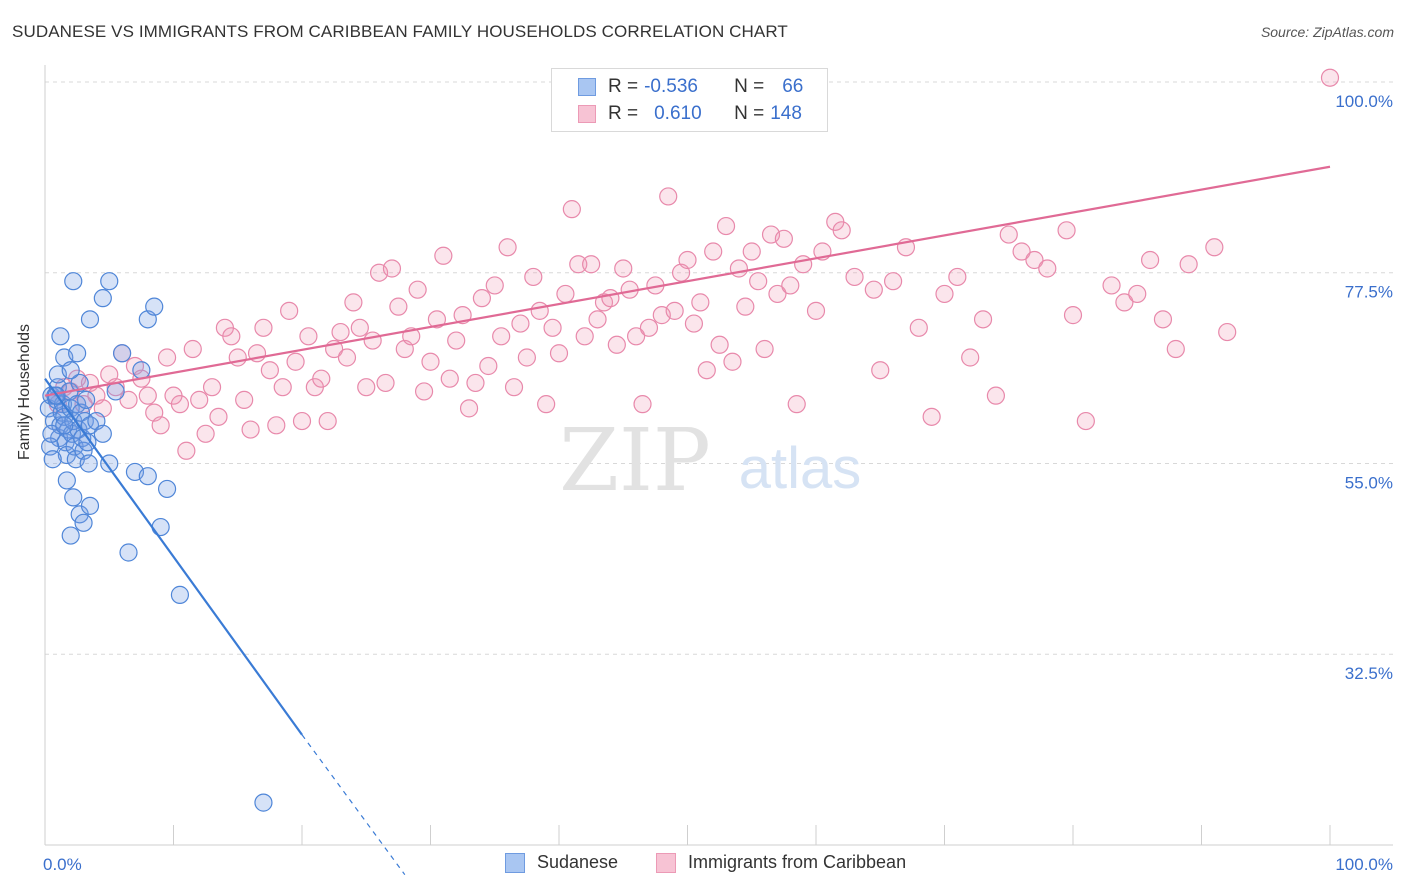 This screenshot has width=1406, height=892. I want to click on bottom-legend-sudanese: Sudanese, so click(561, 862).